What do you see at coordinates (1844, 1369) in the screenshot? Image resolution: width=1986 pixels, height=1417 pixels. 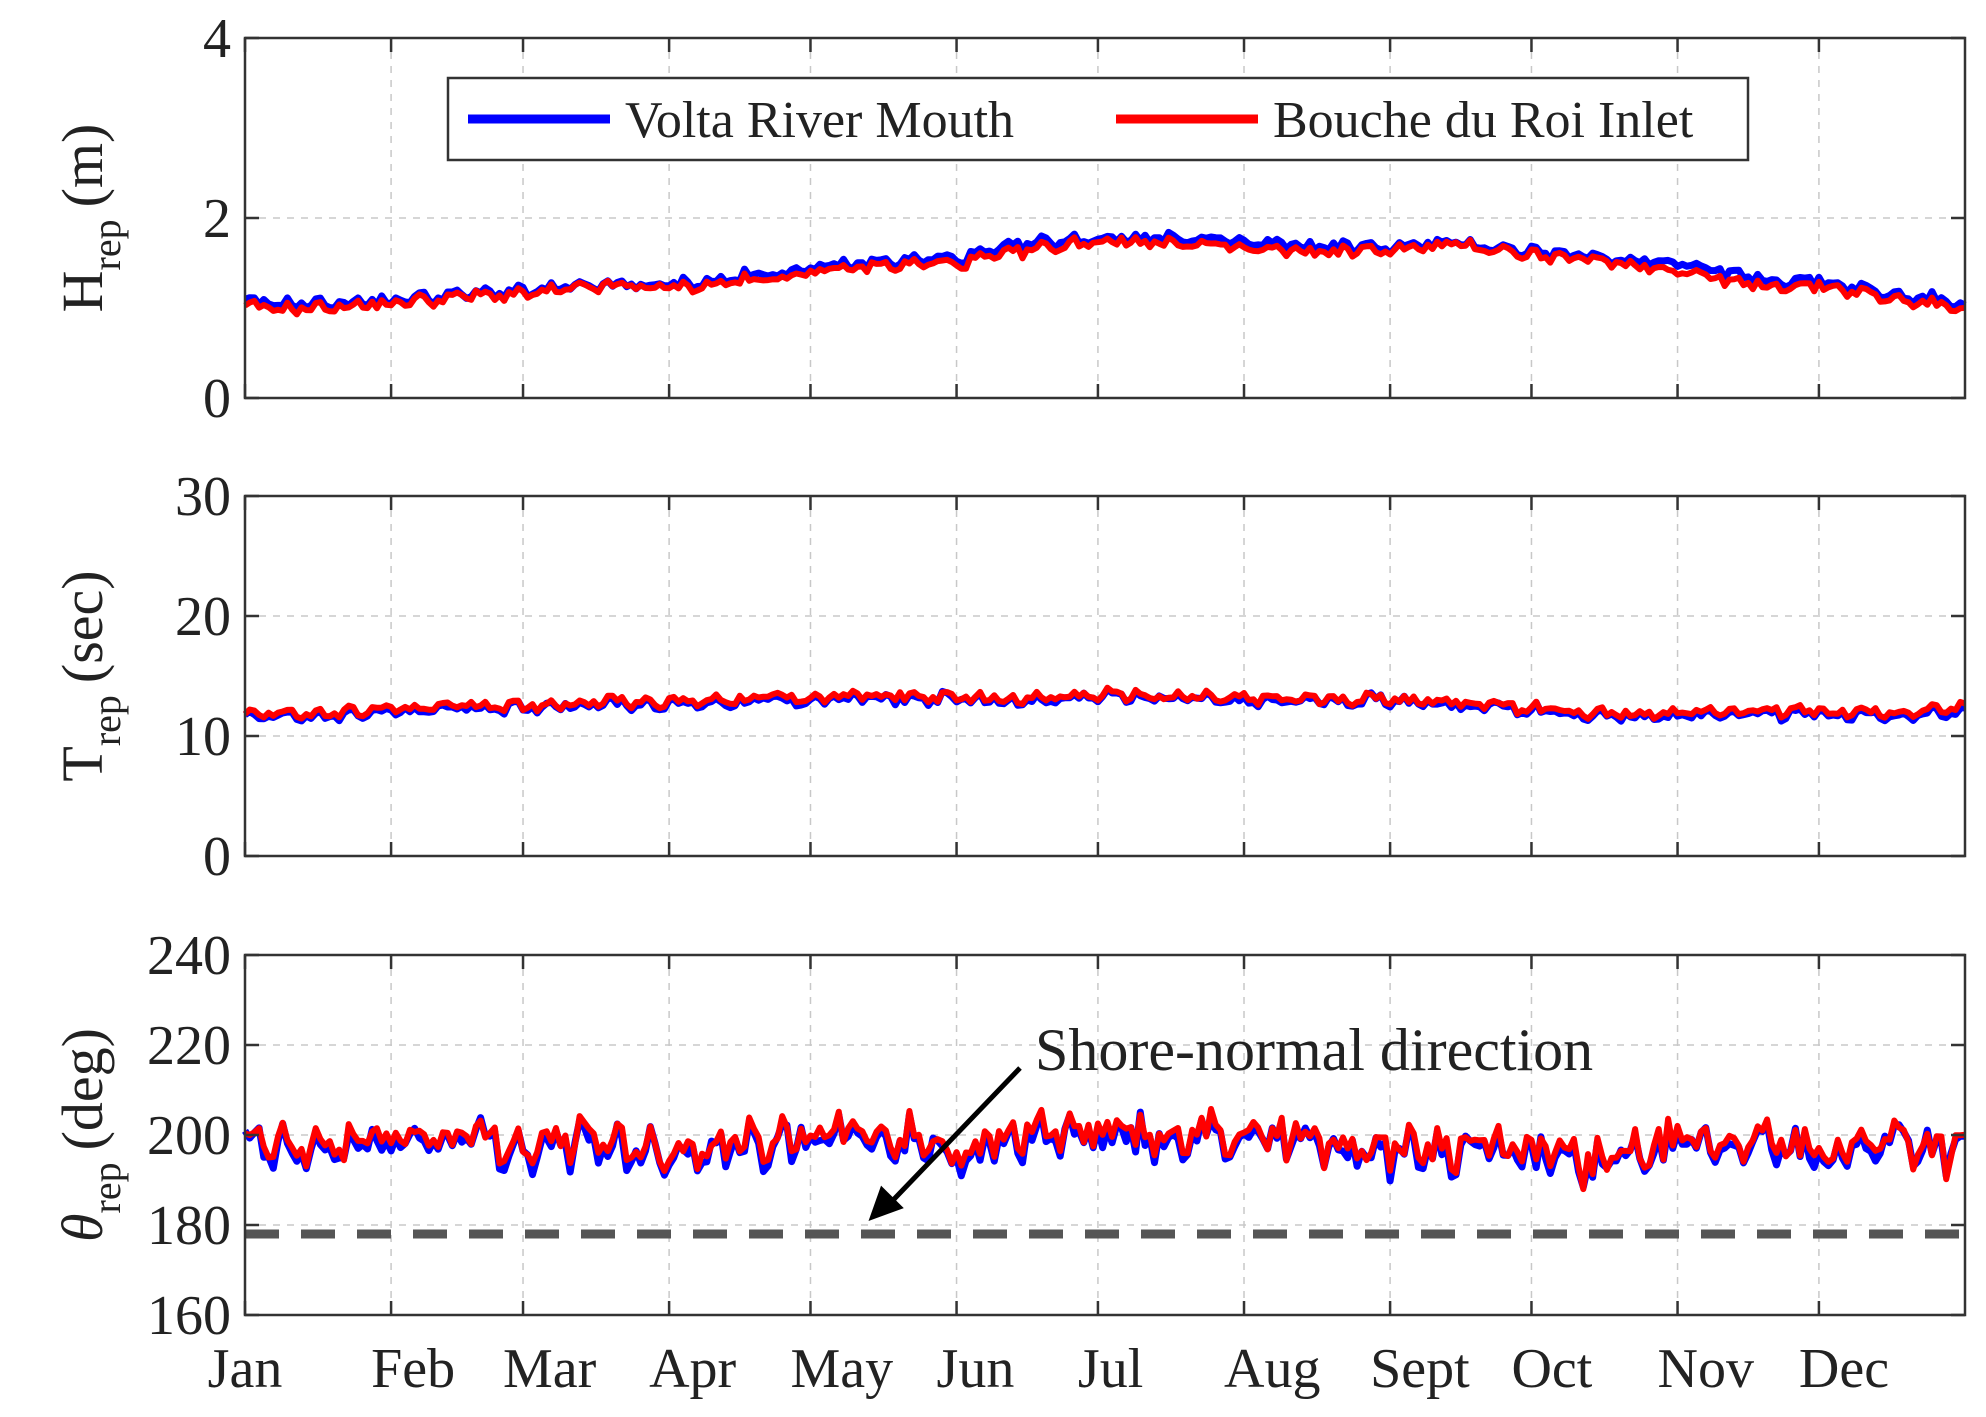 I see `x-tick-label: Dec` at bounding box center [1844, 1369].